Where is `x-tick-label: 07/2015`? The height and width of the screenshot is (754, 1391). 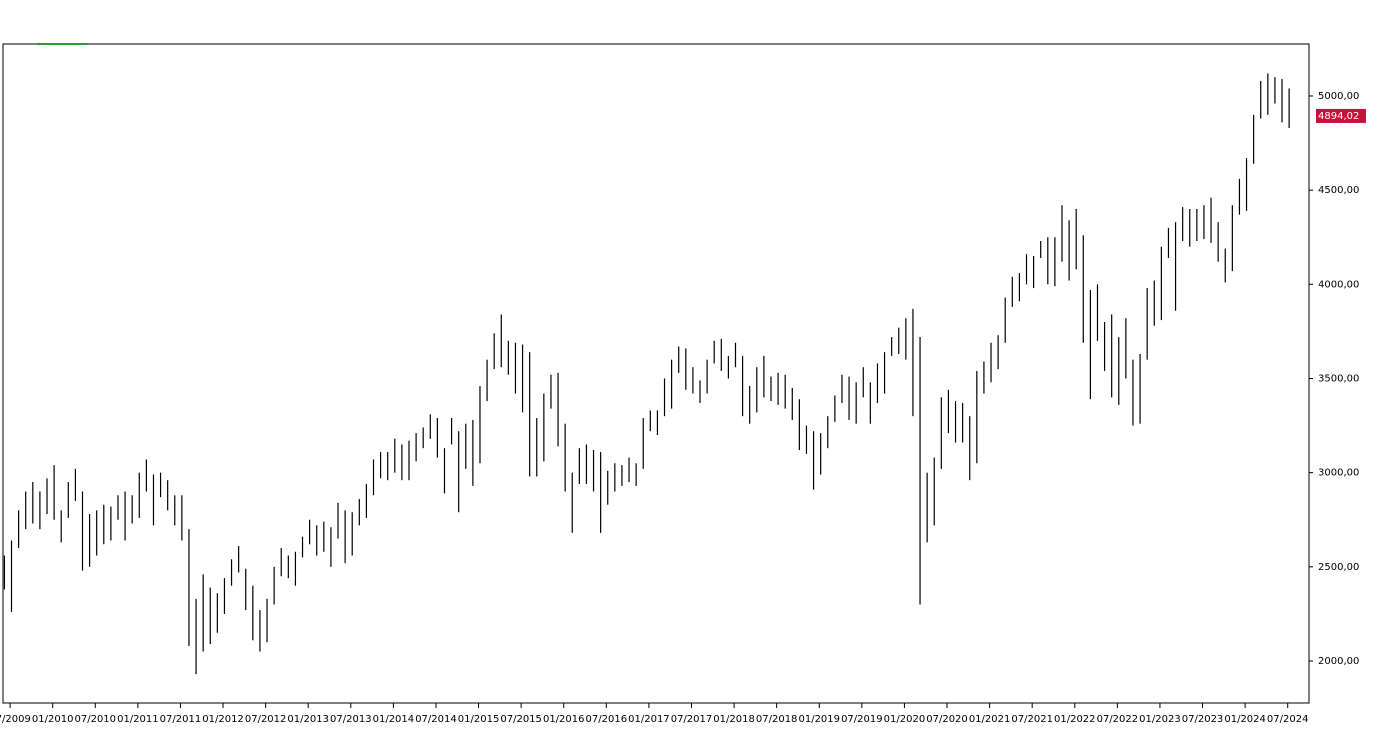 x-tick-label: 07/2015 is located at coordinates (521, 719).